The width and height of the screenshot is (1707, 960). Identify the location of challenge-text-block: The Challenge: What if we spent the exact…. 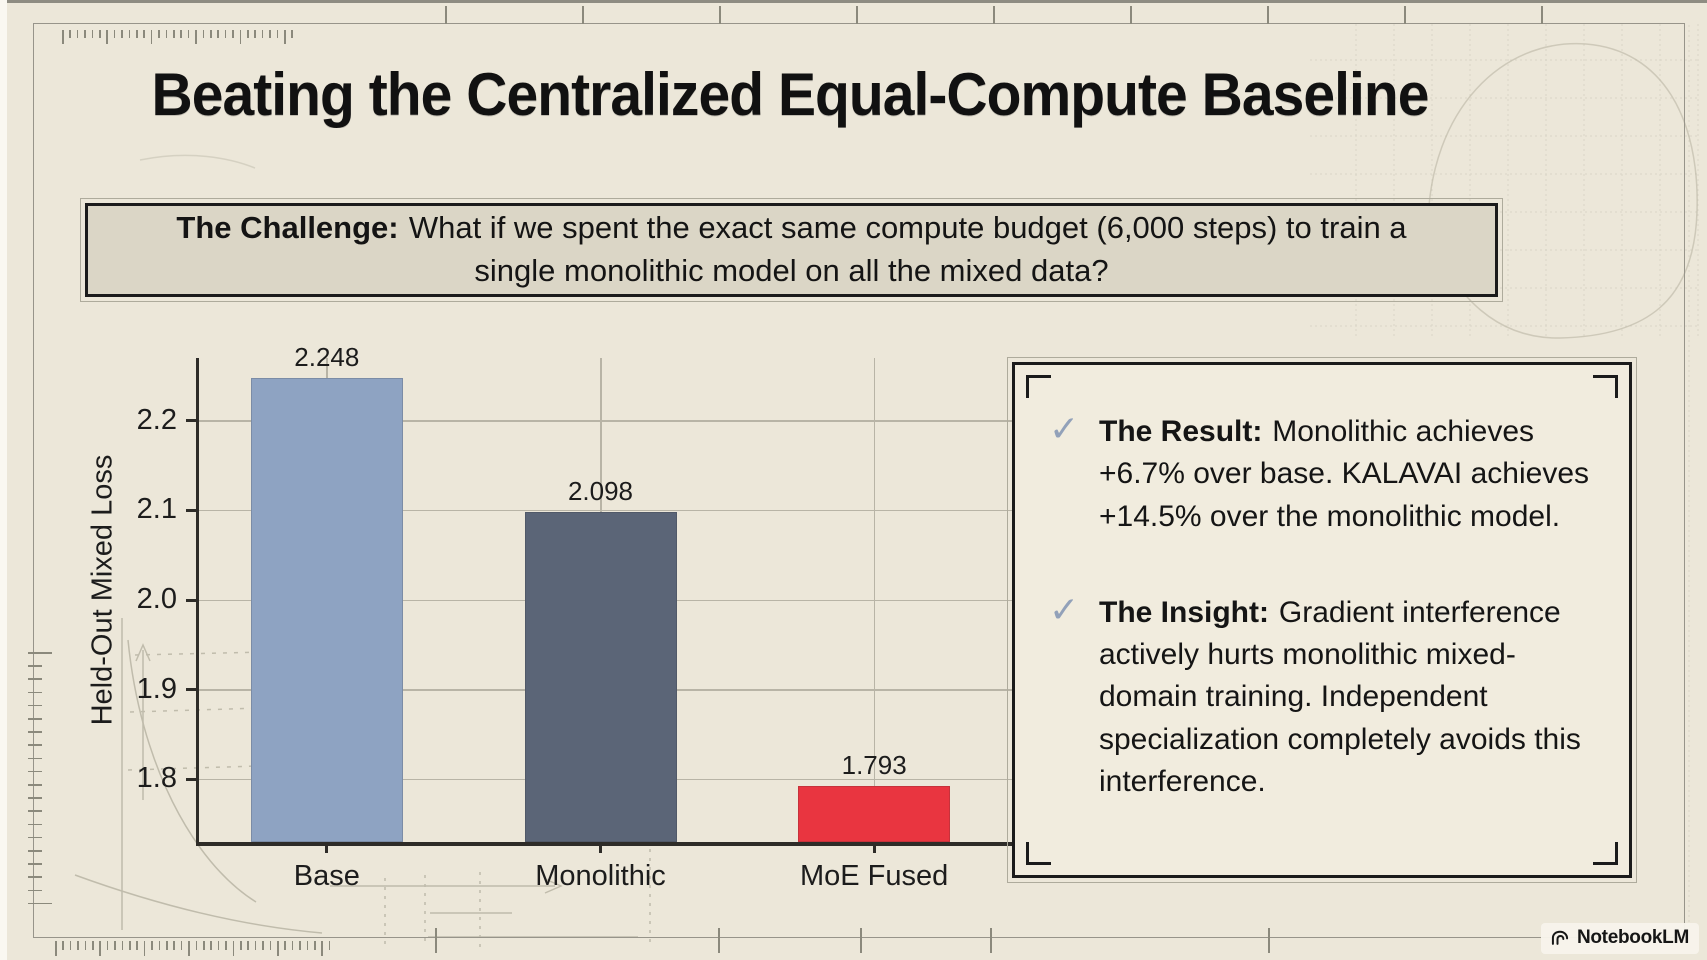
(792, 250).